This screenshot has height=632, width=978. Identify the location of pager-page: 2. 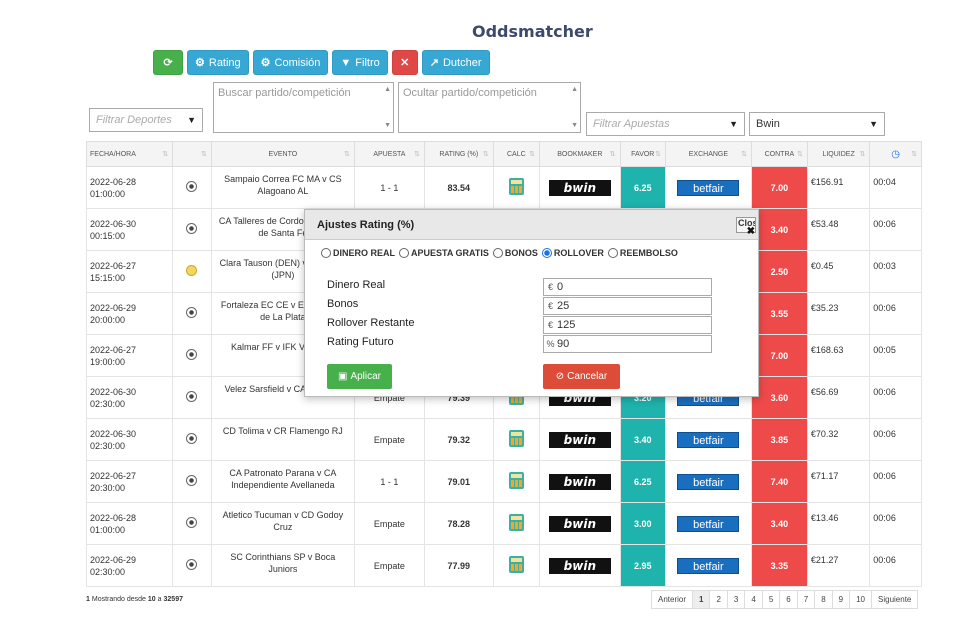
(719, 599).